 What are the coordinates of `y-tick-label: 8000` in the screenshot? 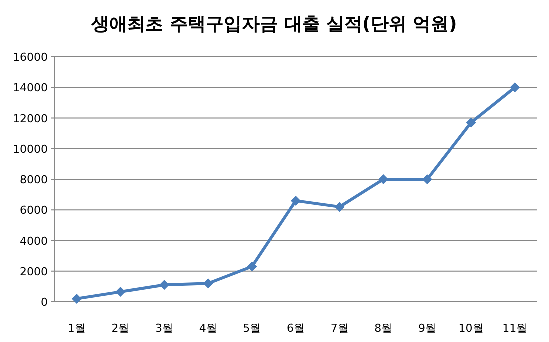 It's located at (34, 180).